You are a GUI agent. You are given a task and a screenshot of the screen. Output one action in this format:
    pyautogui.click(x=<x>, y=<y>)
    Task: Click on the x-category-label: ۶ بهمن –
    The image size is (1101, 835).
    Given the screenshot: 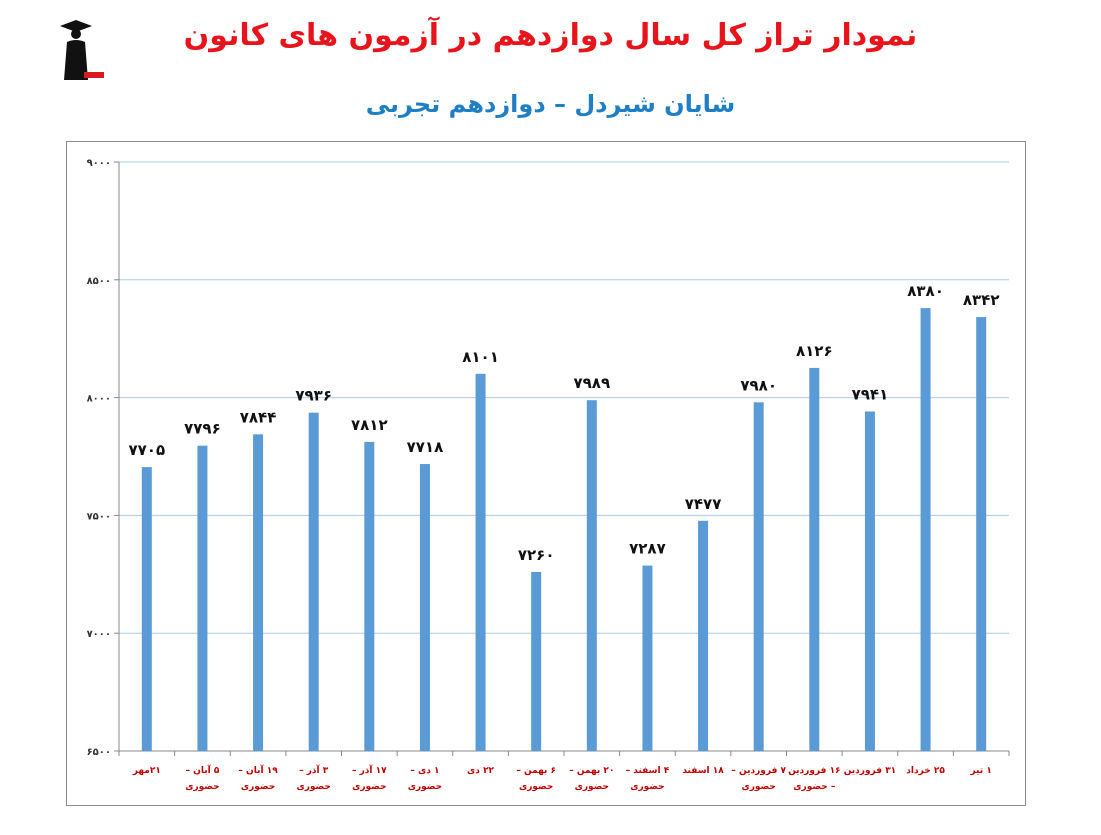 What is the action you would take?
    pyautogui.click(x=536, y=771)
    